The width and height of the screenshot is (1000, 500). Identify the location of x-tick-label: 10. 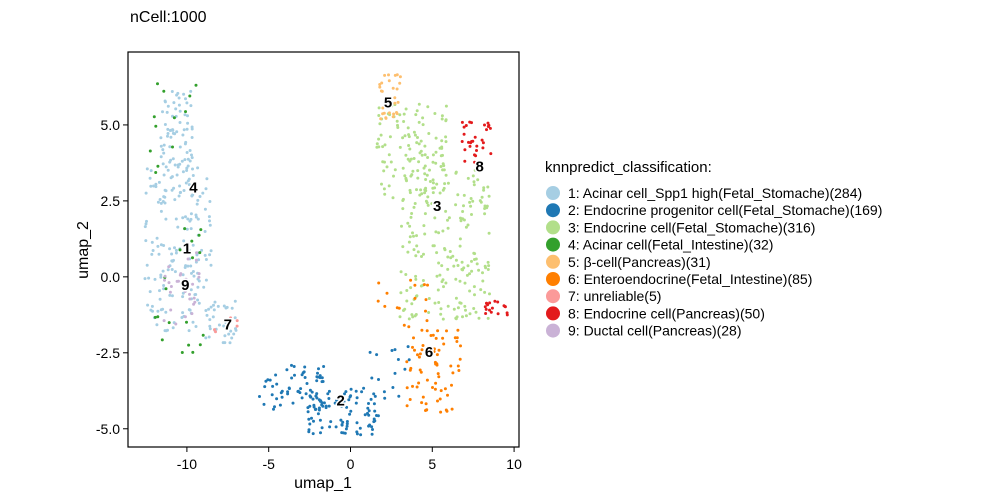
(514, 464).